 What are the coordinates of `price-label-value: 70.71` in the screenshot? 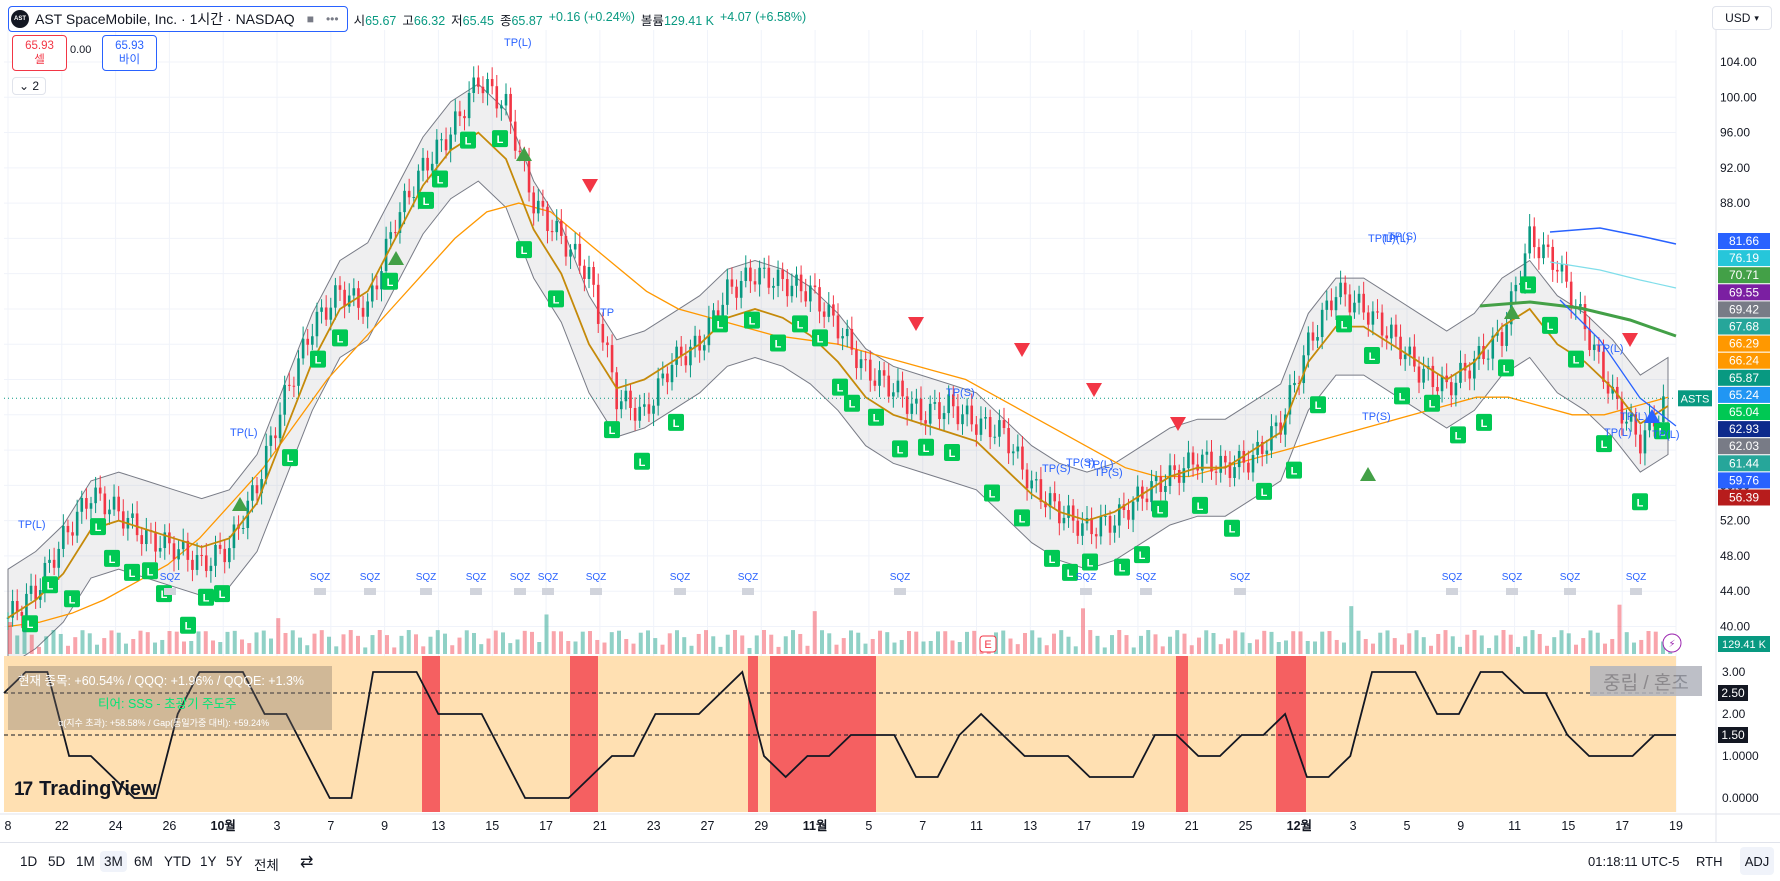 It's located at (1744, 275).